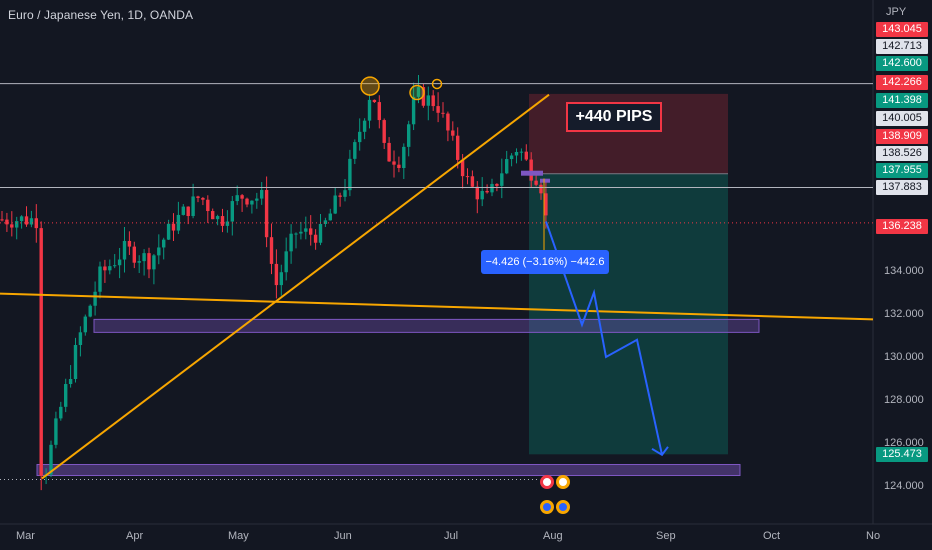 The width and height of the screenshot is (932, 550). I want to click on time-axis-label: Apr, so click(135, 536).